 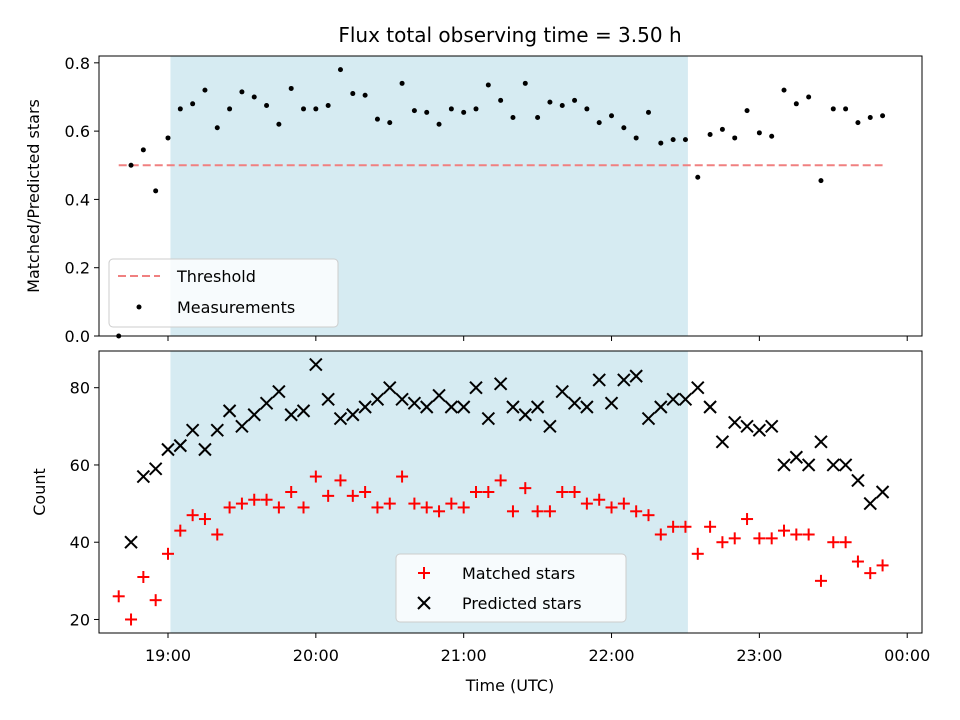 I want to click on count-y-tick-label: 40, so click(x=80, y=542).